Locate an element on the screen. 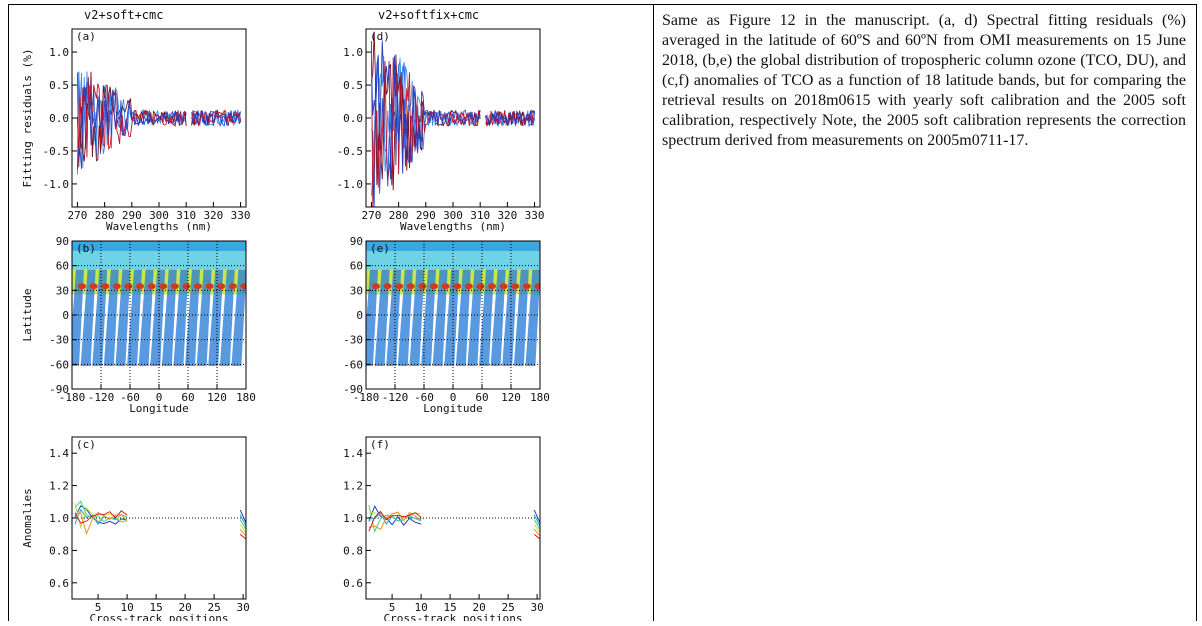  y-tick-label: -0.5 is located at coordinates (56, 151).